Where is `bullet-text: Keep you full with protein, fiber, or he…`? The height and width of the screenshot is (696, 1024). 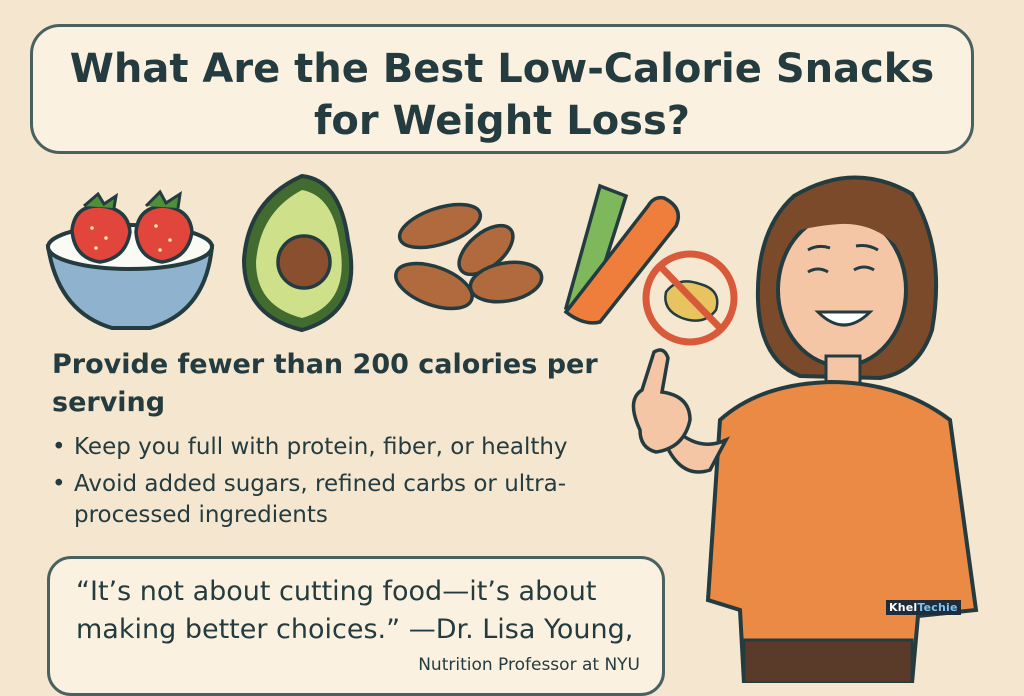 bullet-text: Keep you full with protein, fiber, or he… is located at coordinates (321, 447).